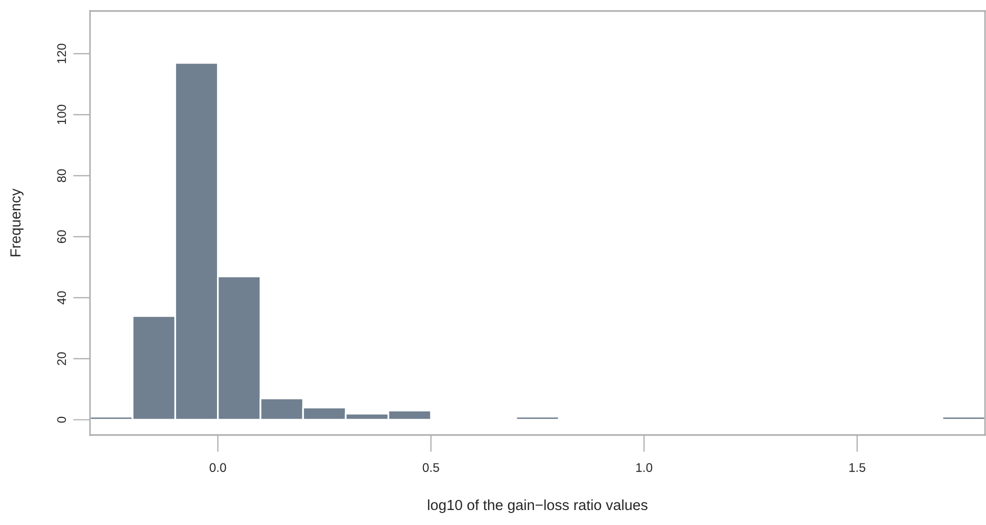 The width and height of the screenshot is (986, 525). What do you see at coordinates (61, 297) in the screenshot?
I see `y-tick-label: 40` at bounding box center [61, 297].